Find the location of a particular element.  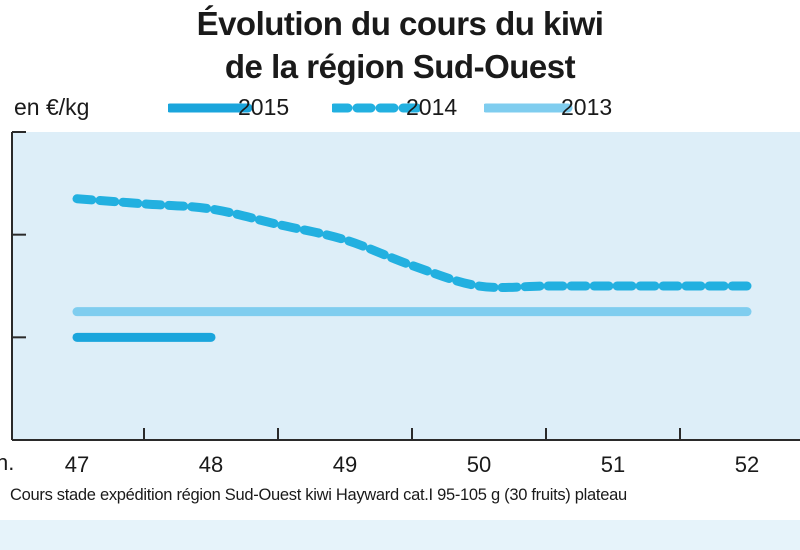

x-axis-cut-label: n. is located at coordinates (7, 462).